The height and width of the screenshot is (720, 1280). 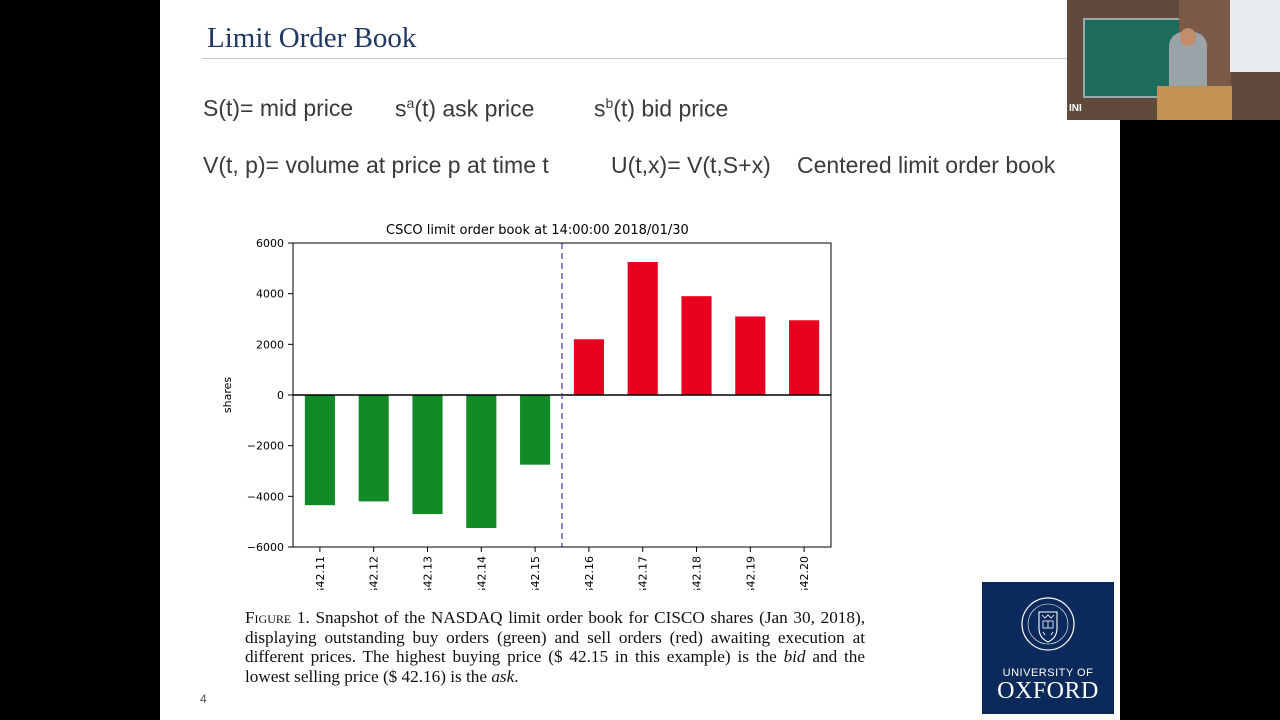 I want to click on bid-superscript: b, so click(x=609, y=103).